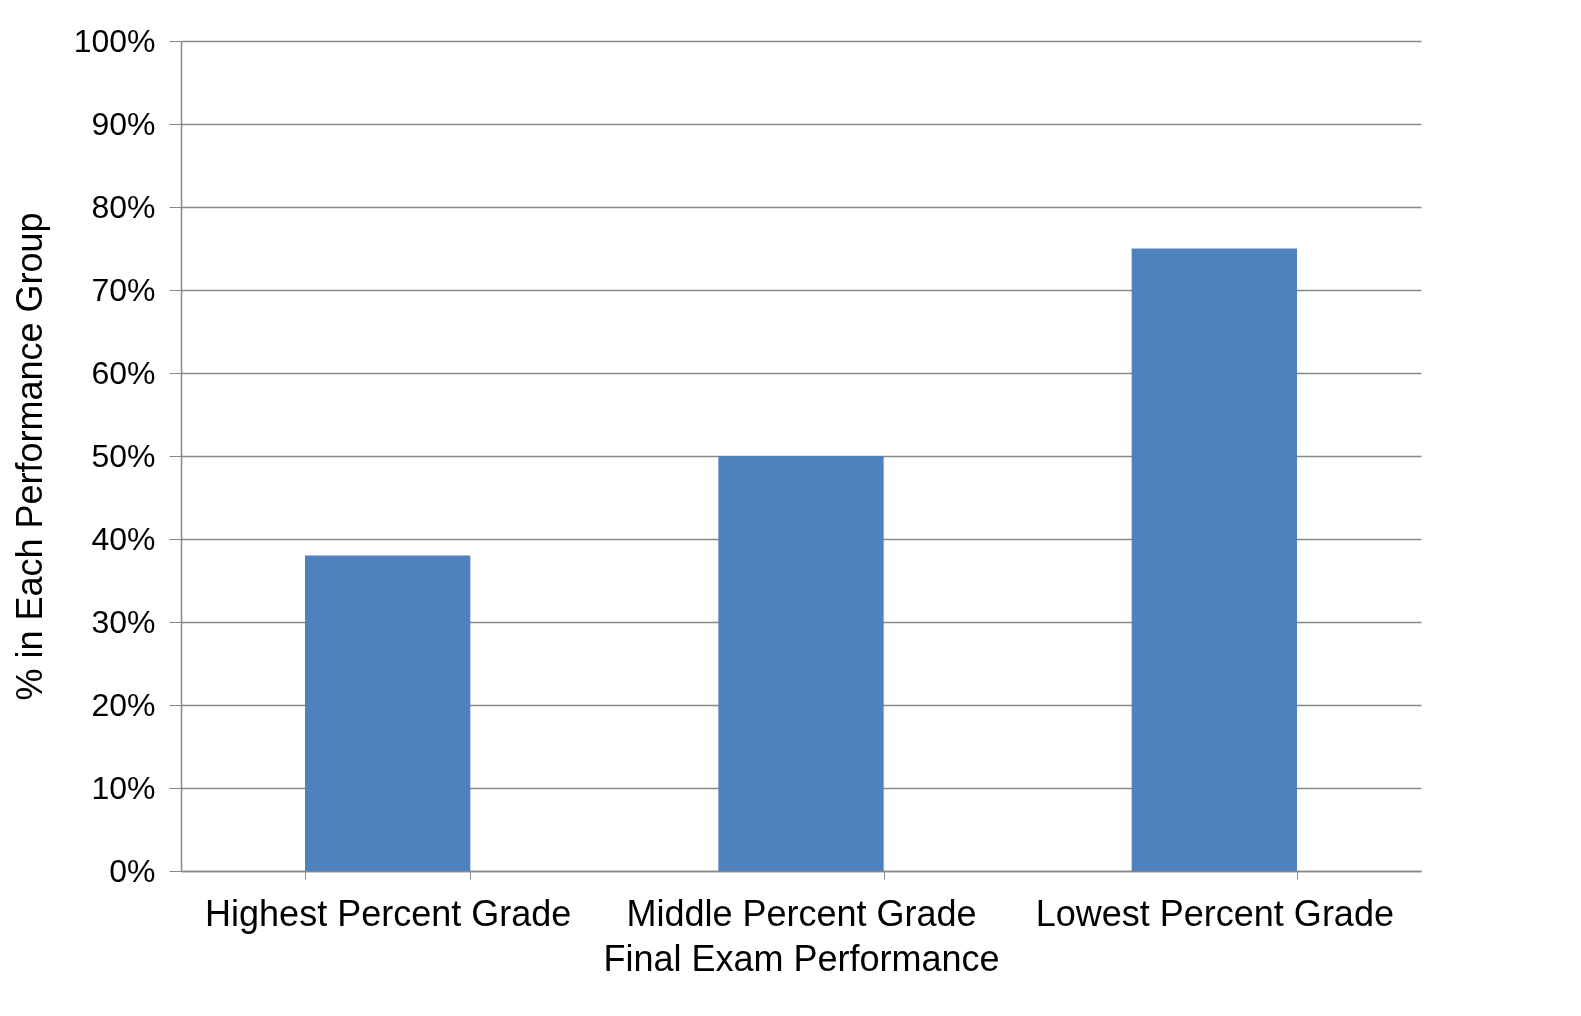 This screenshot has height=1016, width=1581. What do you see at coordinates (123, 123) in the screenshot?
I see `y-tick-label: 90%` at bounding box center [123, 123].